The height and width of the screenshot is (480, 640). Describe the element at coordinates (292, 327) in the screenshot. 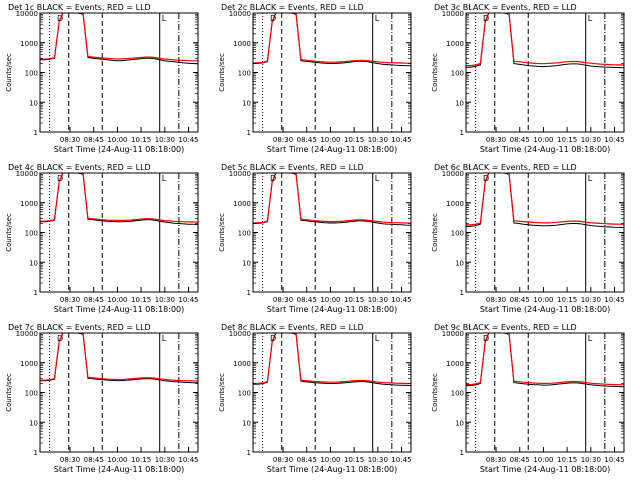

I see `panel-title: Det 8c BLACK = Events, RED = LLD` at that location.